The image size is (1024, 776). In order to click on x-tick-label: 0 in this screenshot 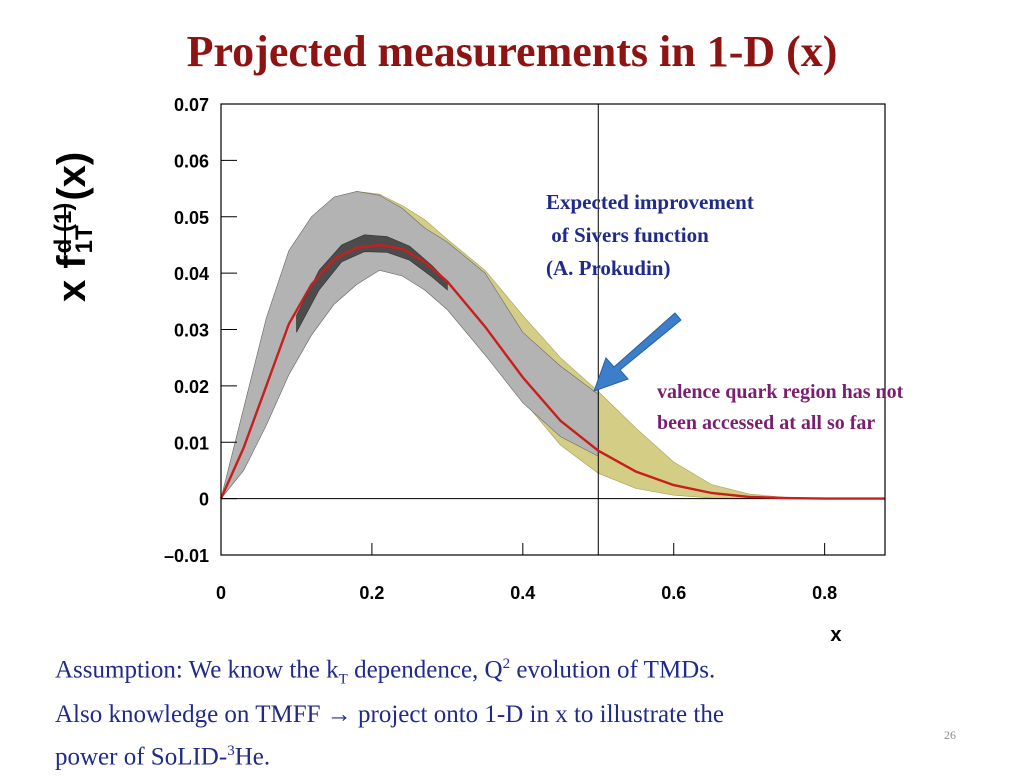, I will do `click(221, 593)`.